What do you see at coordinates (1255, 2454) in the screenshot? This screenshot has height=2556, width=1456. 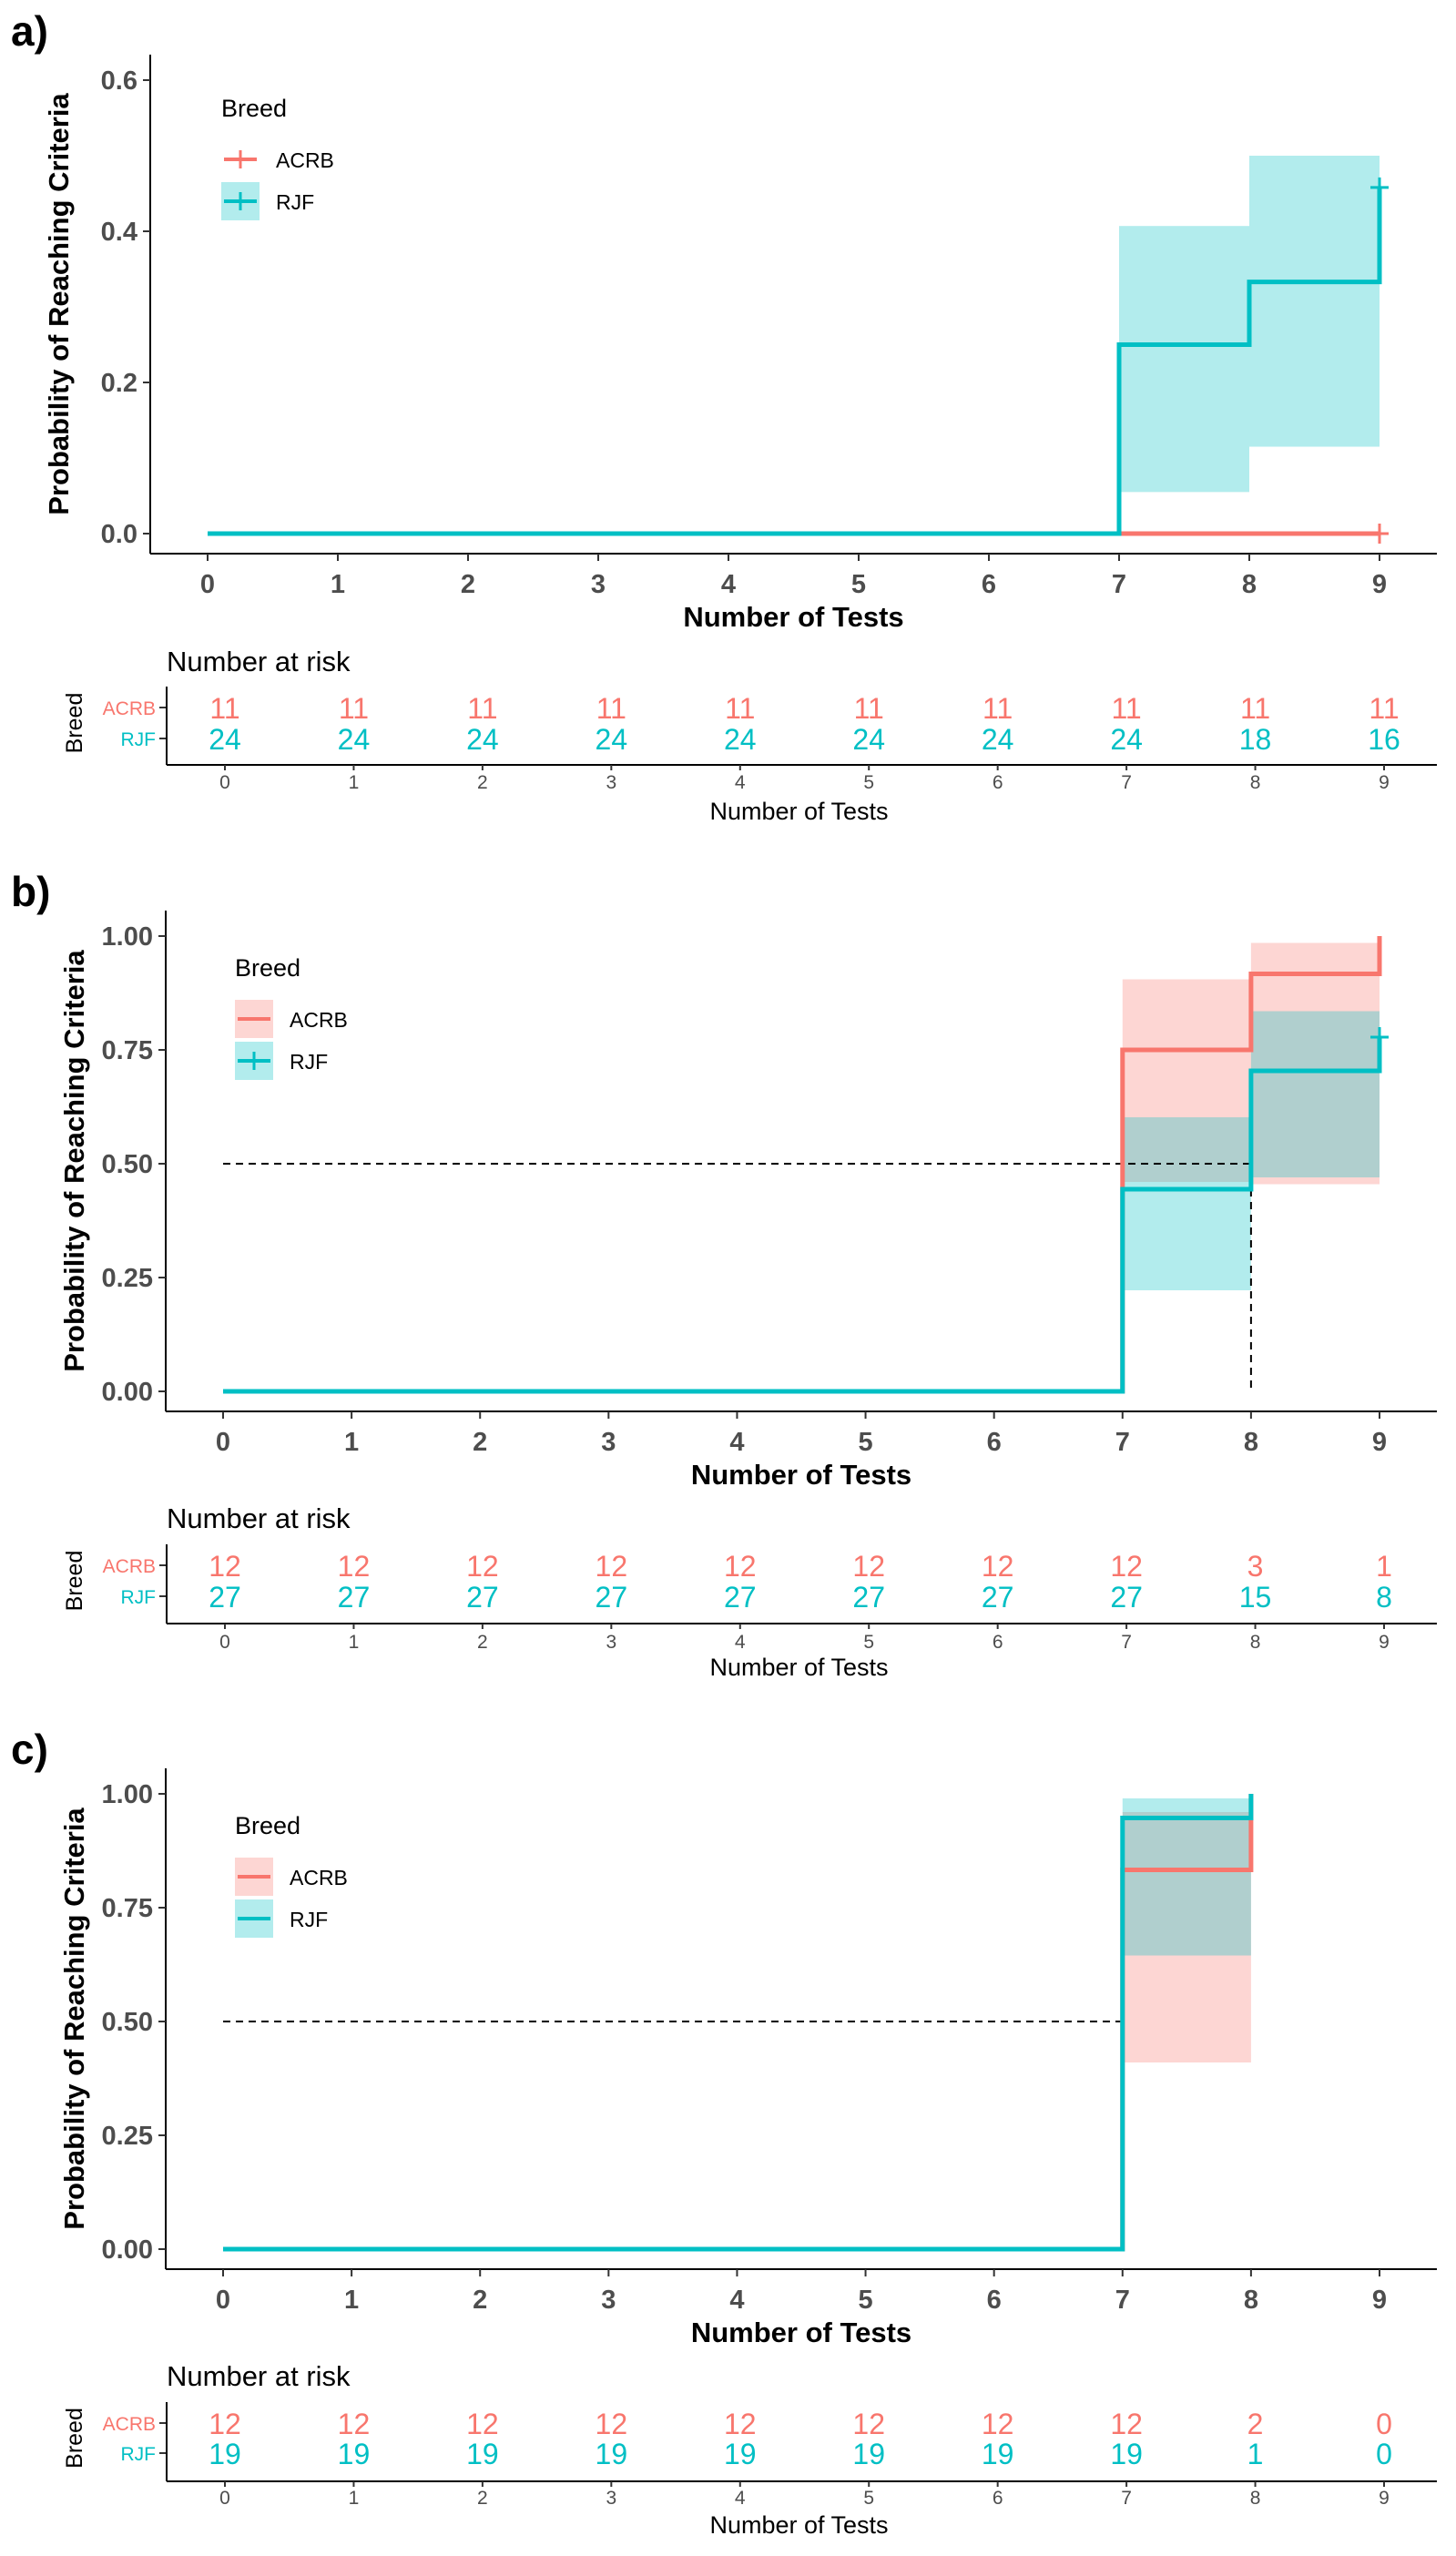 I see `risk-count-rjf: 1` at bounding box center [1255, 2454].